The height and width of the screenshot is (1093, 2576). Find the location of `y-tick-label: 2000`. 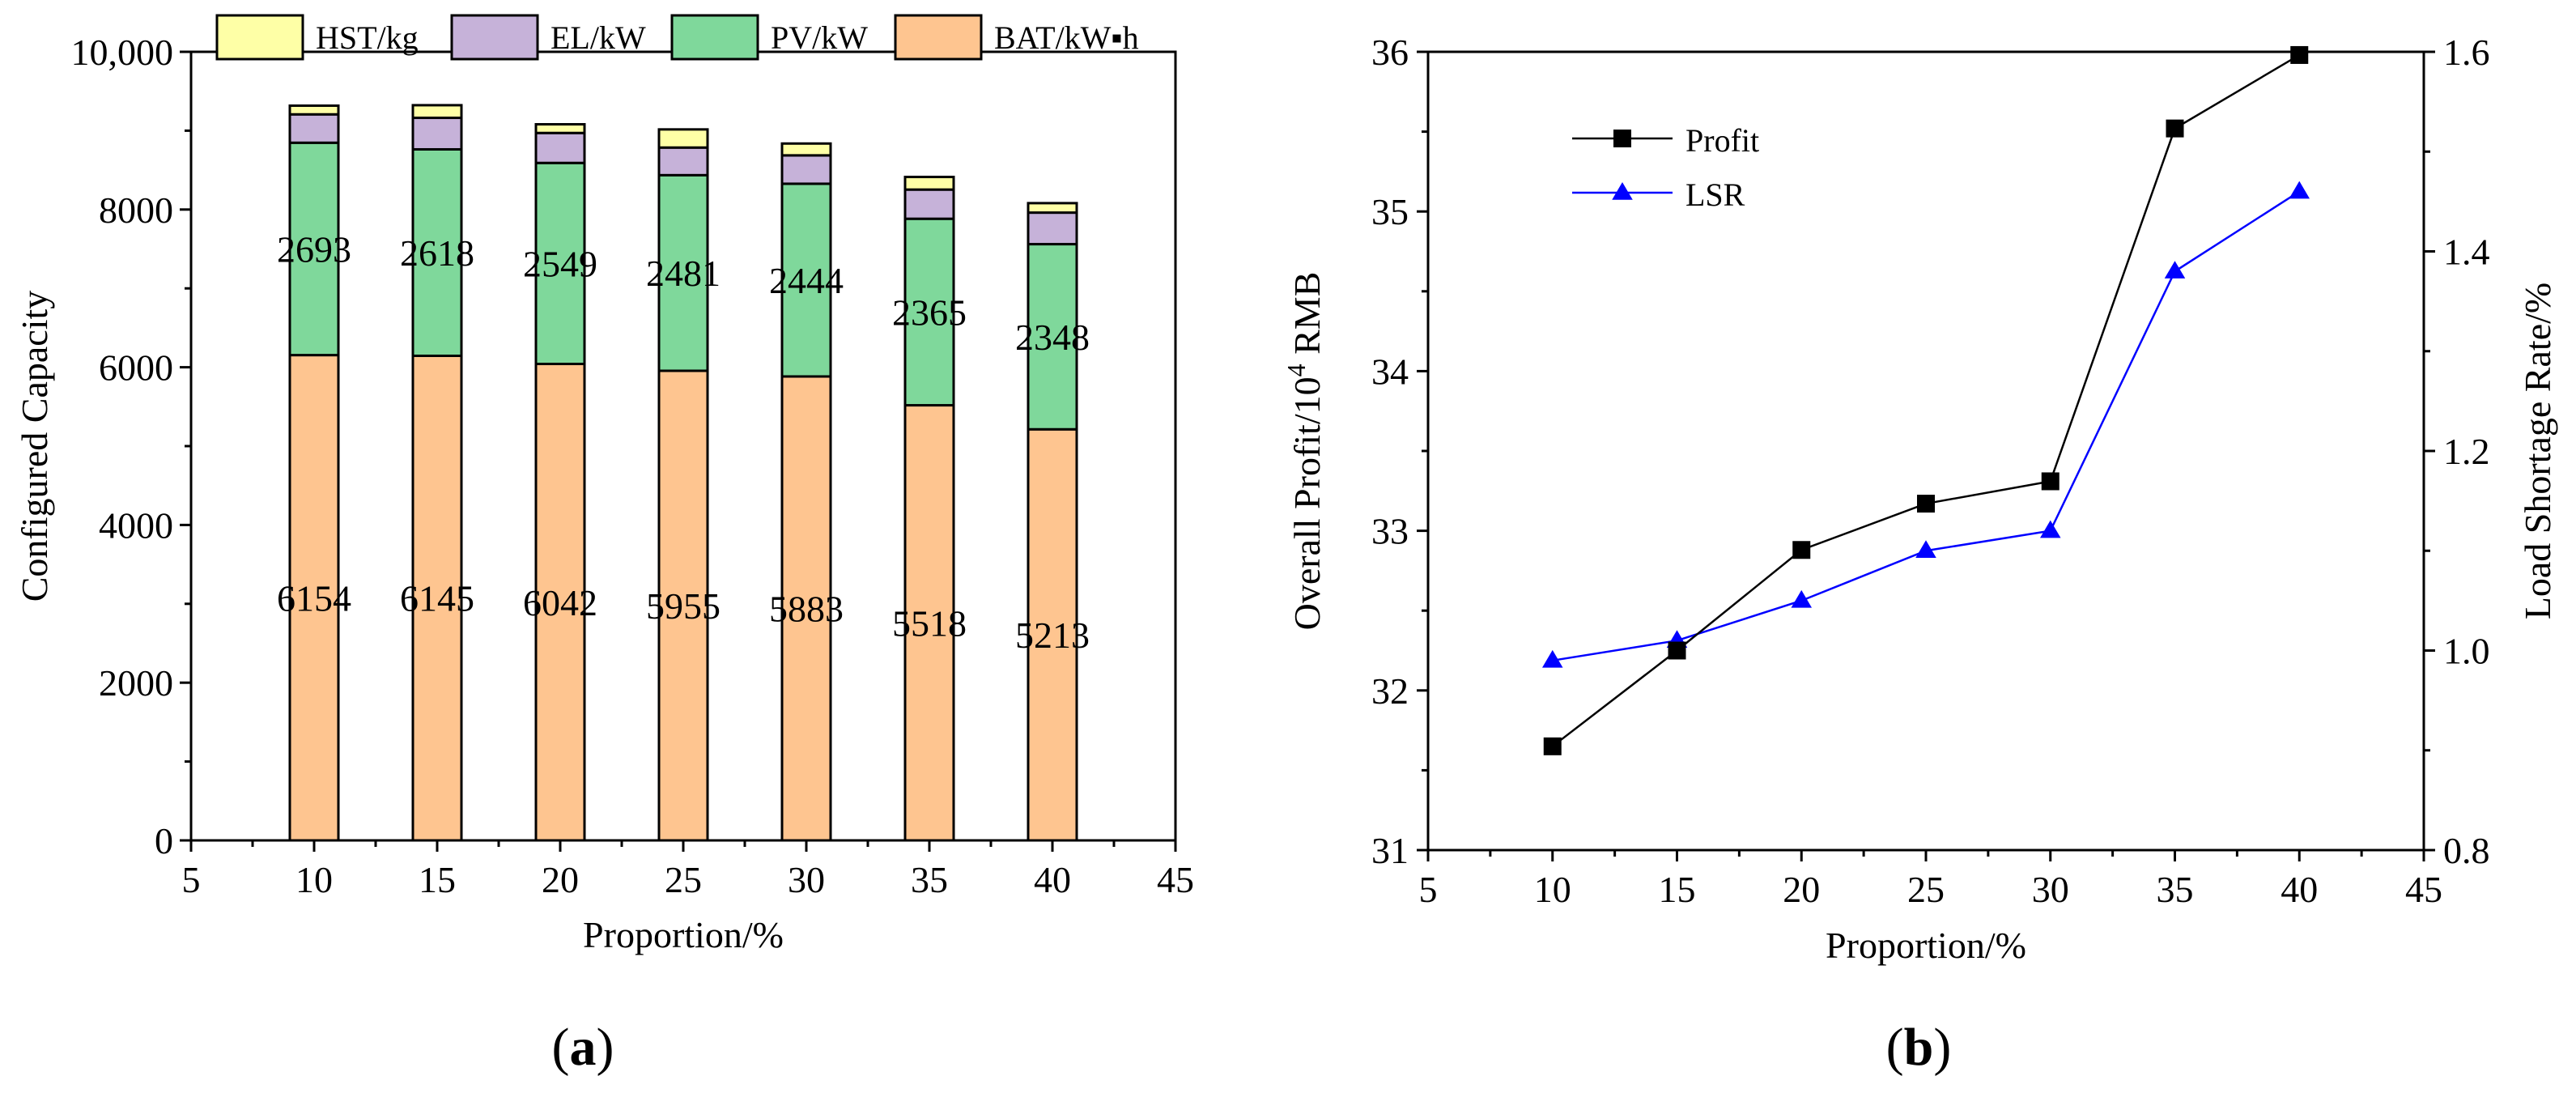

y-tick-label: 2000 is located at coordinates (136, 683).